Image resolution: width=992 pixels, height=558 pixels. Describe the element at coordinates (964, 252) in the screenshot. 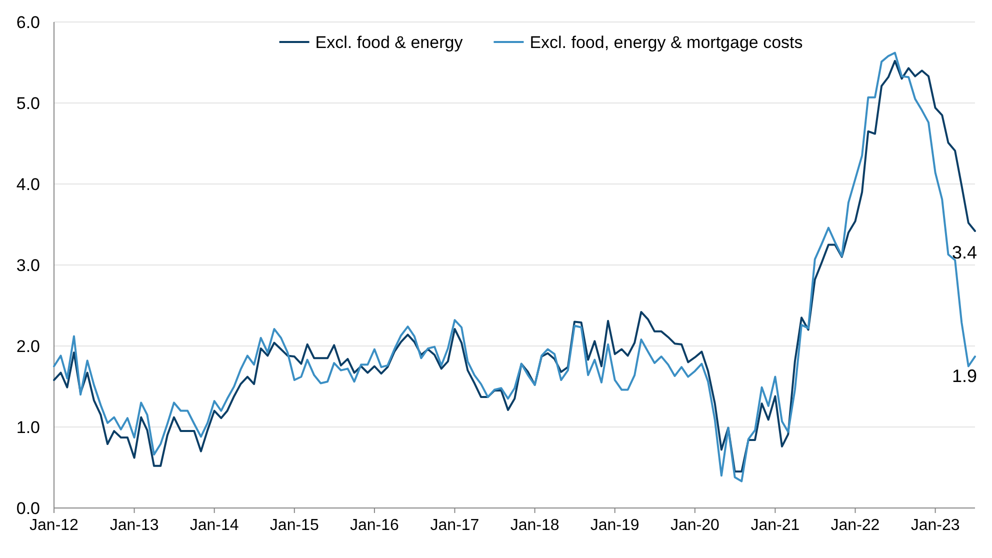

I see `annotation: 3.4` at that location.